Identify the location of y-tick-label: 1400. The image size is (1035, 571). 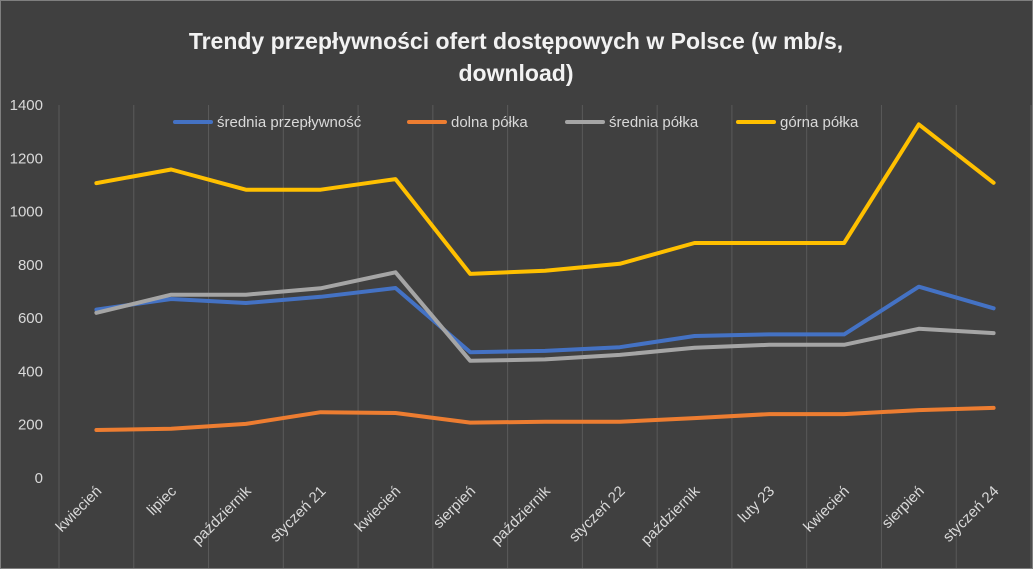
(26, 105).